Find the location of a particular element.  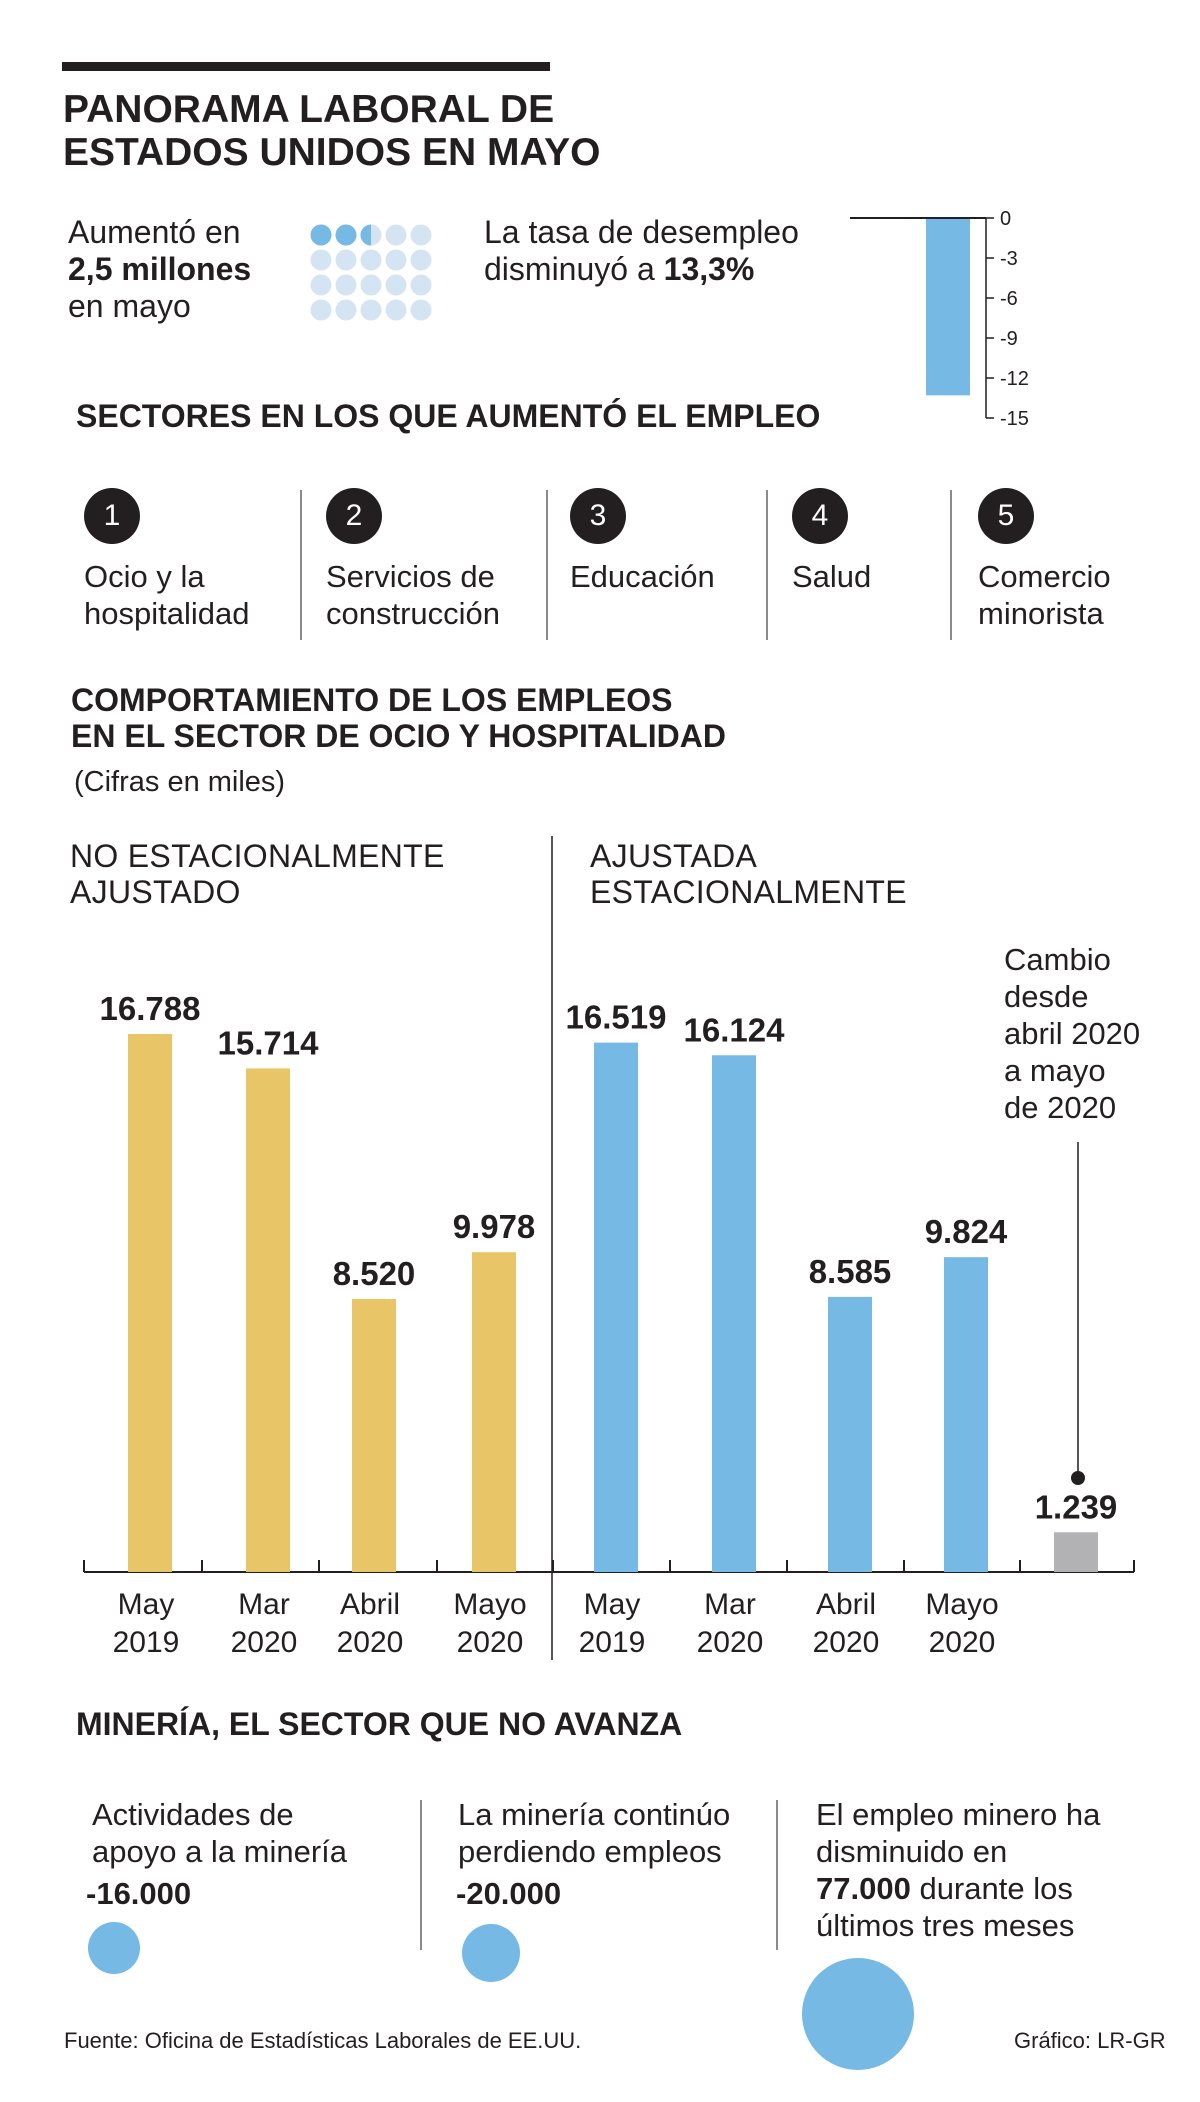

panel-1-title-1: NO ESTACIONALMENTE is located at coordinates (257, 856).